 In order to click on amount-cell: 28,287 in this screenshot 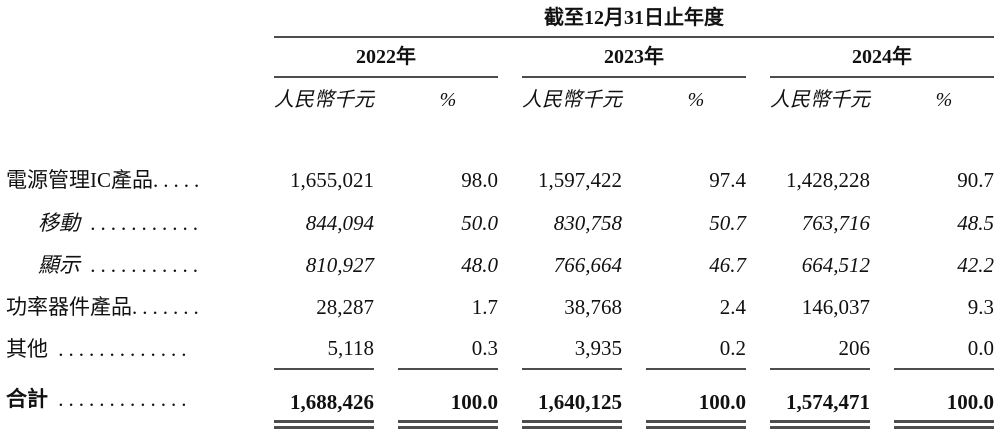, I will do `click(345, 307)`.